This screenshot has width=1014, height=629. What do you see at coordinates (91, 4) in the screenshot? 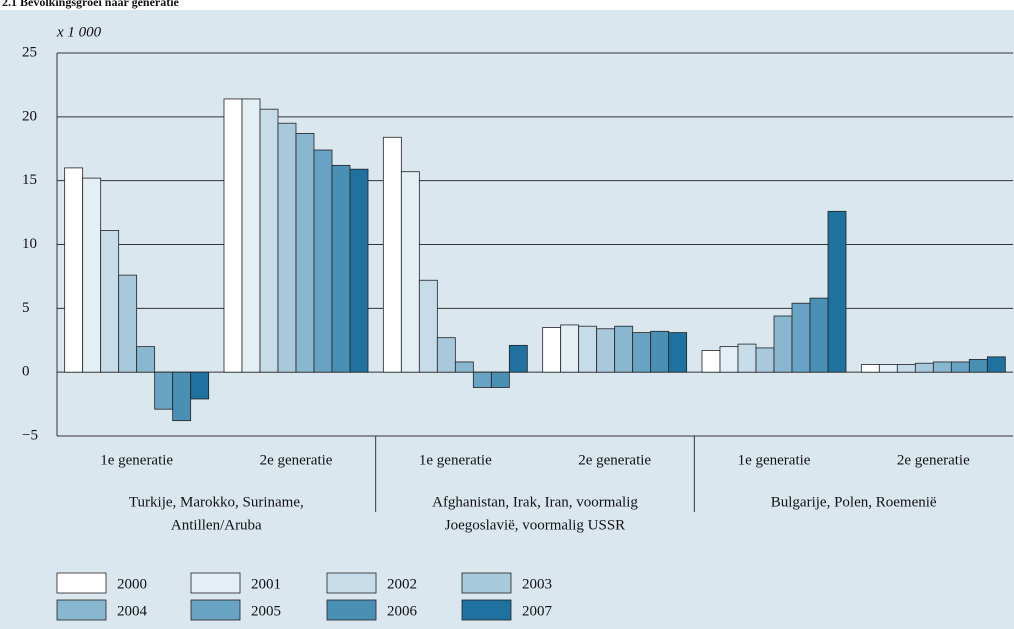
I see `chart-title: 2.1 Bevolkingsgroei naar generatie` at bounding box center [91, 4].